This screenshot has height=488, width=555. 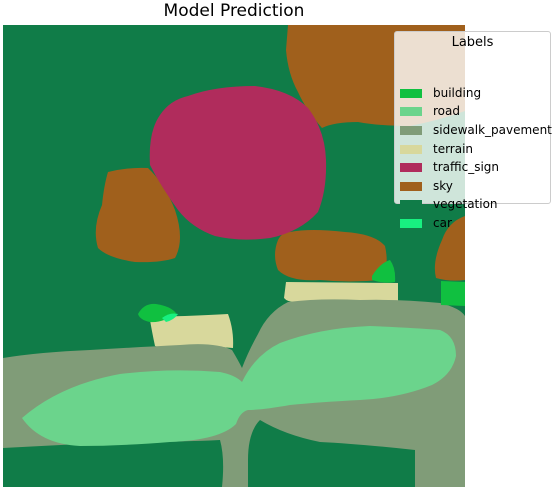 I want to click on sky-region-center, so click(x=331, y=256).